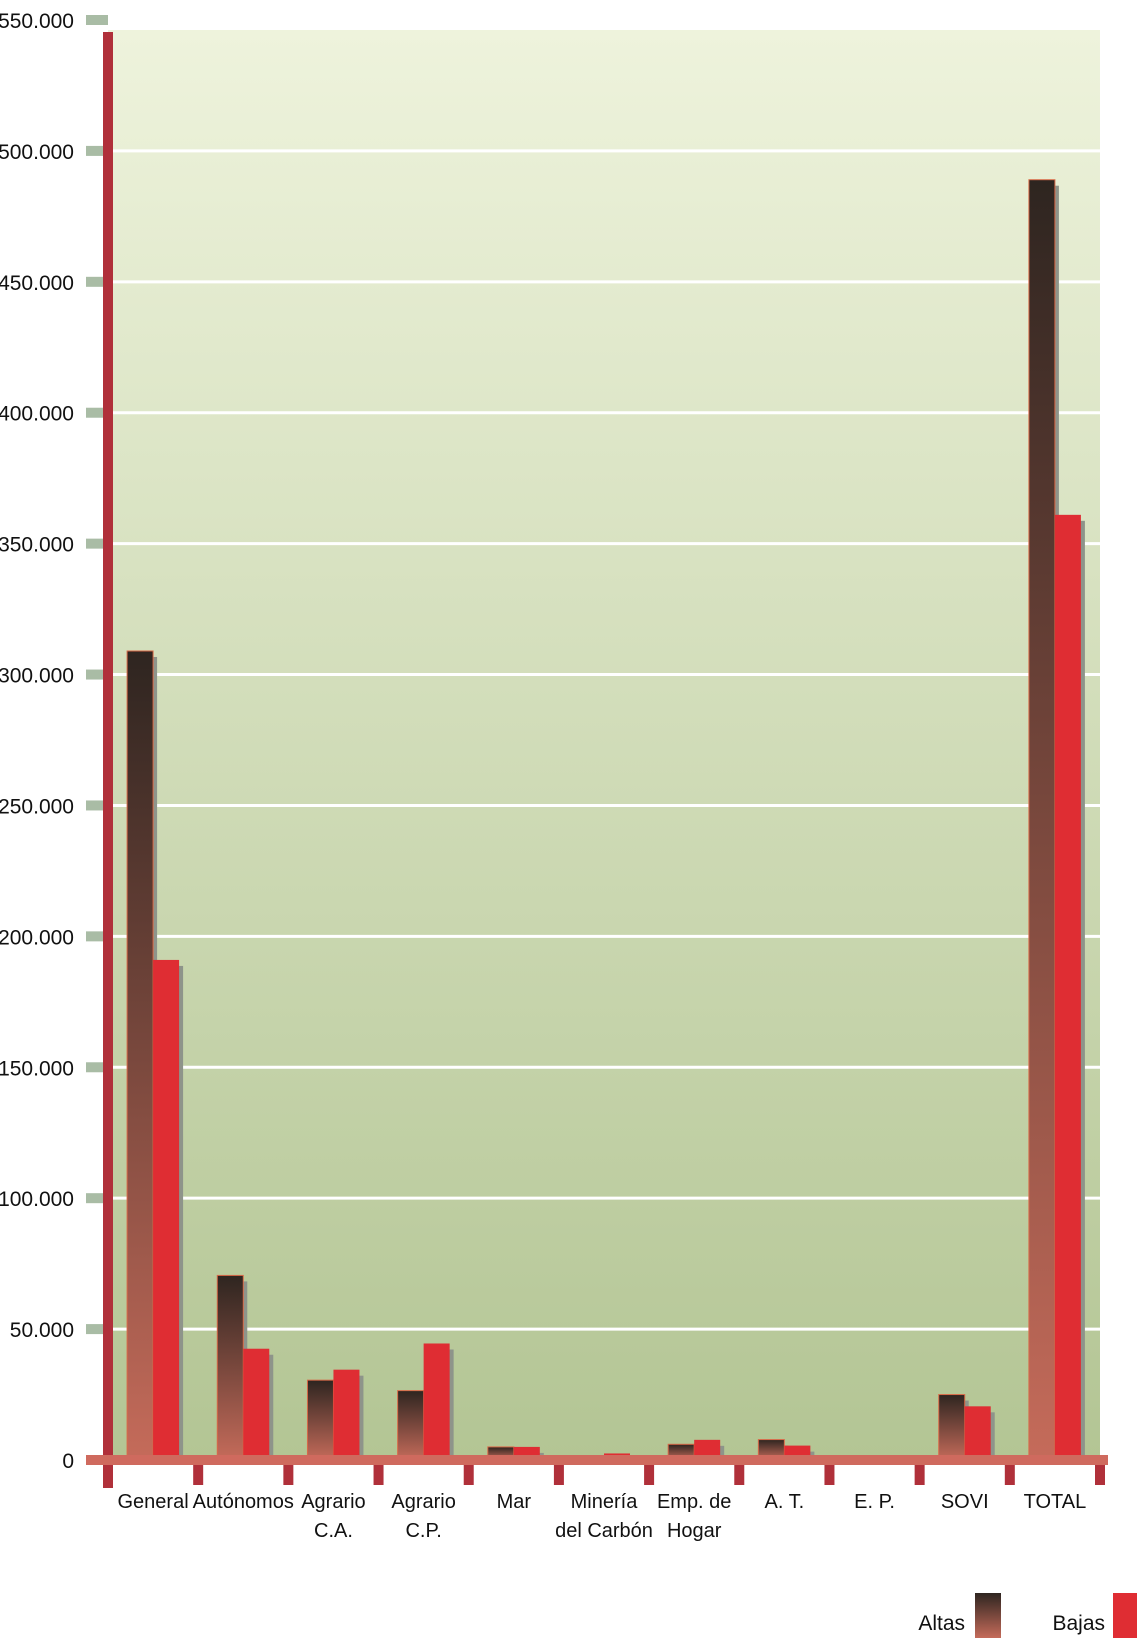 The image size is (1137, 1638). Describe the element at coordinates (37, 21) in the screenshot. I see `y-tick-label: 550.000` at that location.